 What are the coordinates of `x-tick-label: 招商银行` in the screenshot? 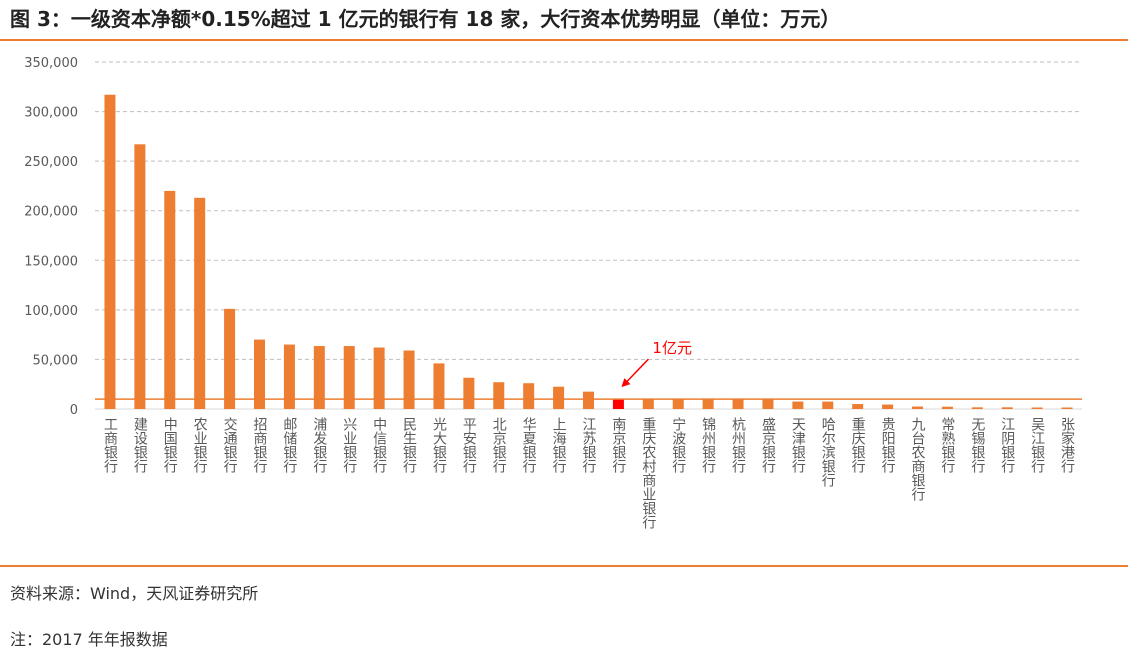 It's located at (260, 445).